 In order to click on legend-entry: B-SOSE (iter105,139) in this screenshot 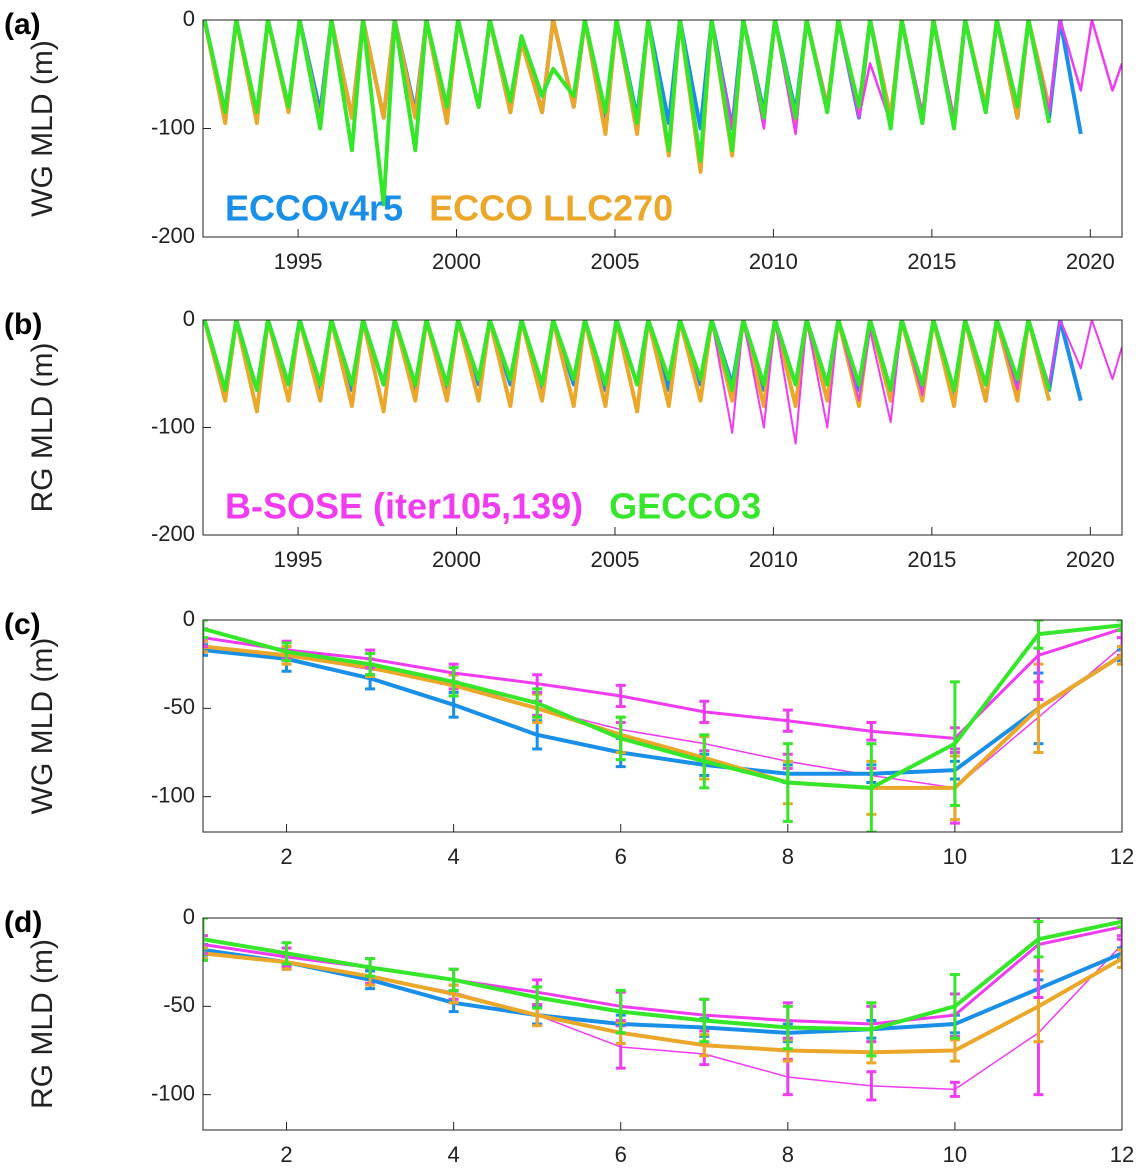, I will do `click(404, 506)`.